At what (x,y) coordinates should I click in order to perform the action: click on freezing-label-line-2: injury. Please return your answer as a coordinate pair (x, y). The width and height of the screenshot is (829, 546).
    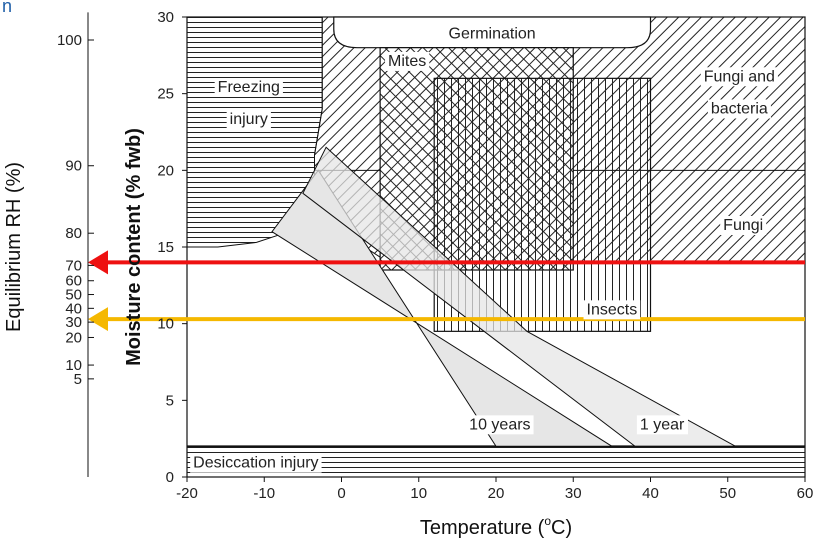
    Looking at the image, I should click on (249, 119).